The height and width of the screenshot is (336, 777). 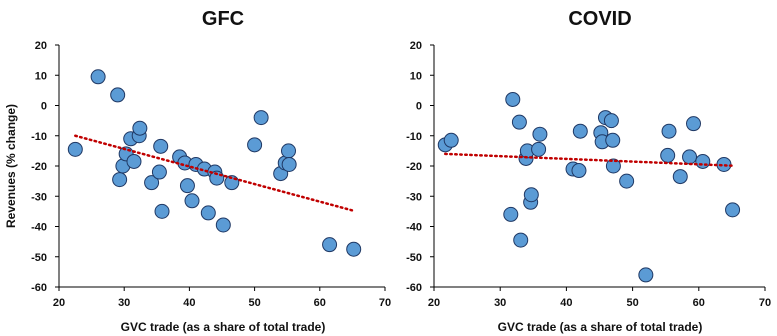 What do you see at coordinates (223, 19) in the screenshot?
I see `panel-title: GFC` at bounding box center [223, 19].